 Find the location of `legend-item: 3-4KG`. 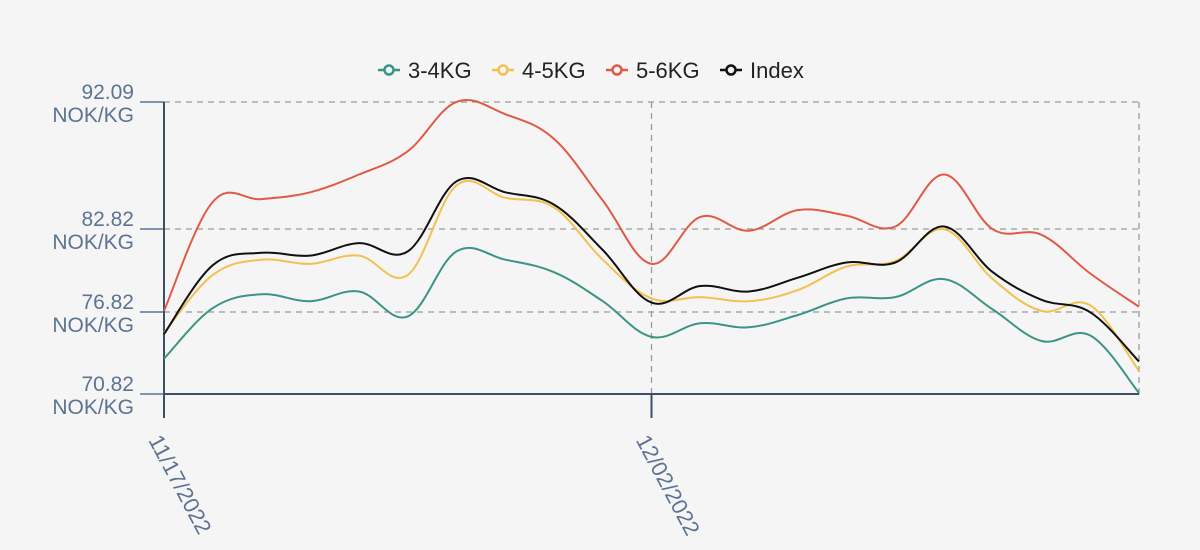

legend-item: 3-4KG is located at coordinates (425, 70).